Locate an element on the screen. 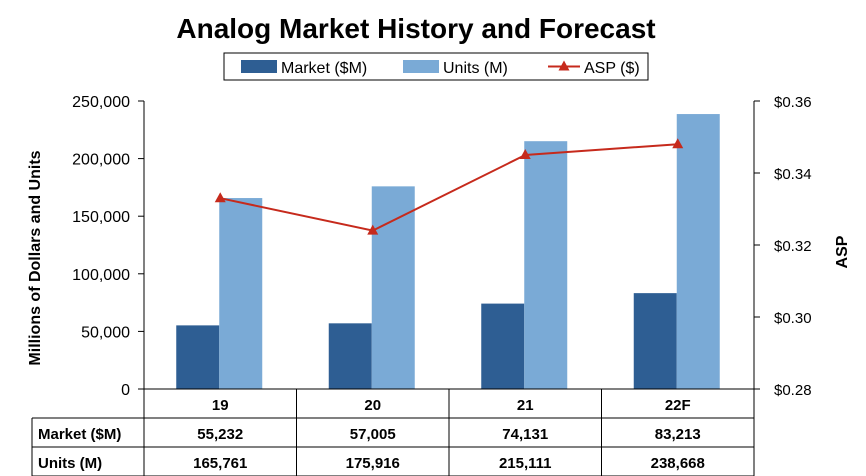 Image resolution: width=866 pixels, height=476 pixels. table-cell-market-m-20: 57,005 is located at coordinates (373, 434).